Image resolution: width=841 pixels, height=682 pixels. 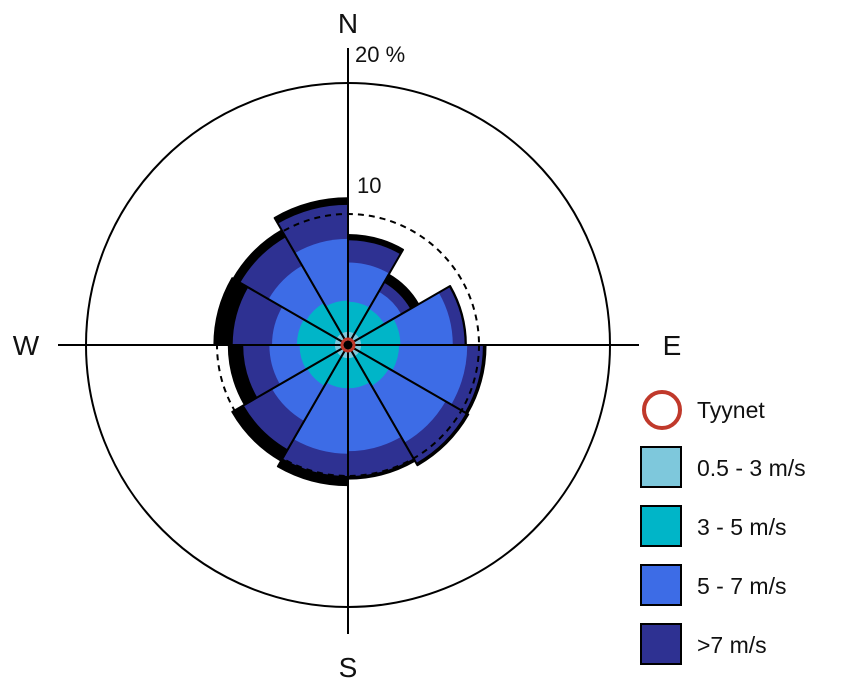 What do you see at coordinates (348, 667) in the screenshot?
I see `south-label: S` at bounding box center [348, 667].